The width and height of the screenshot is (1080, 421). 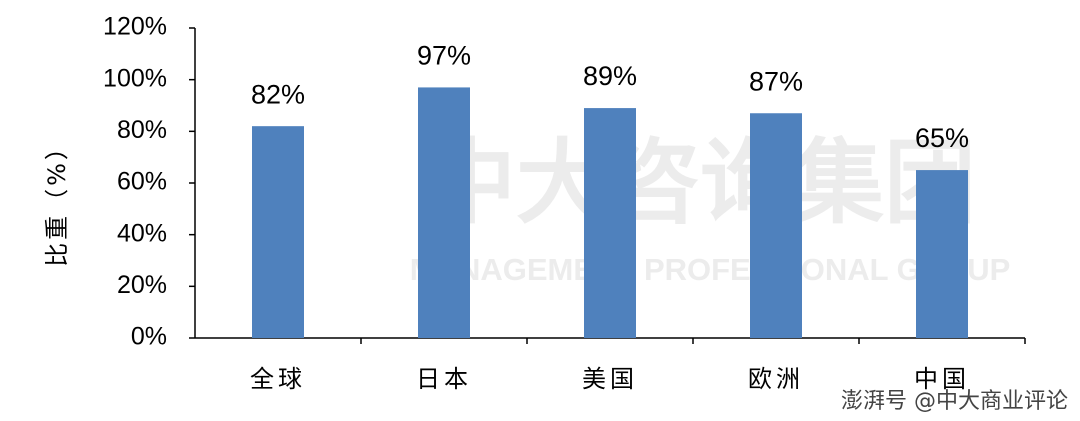 I want to click on x-tick-label: 欧洲, so click(x=776, y=379).